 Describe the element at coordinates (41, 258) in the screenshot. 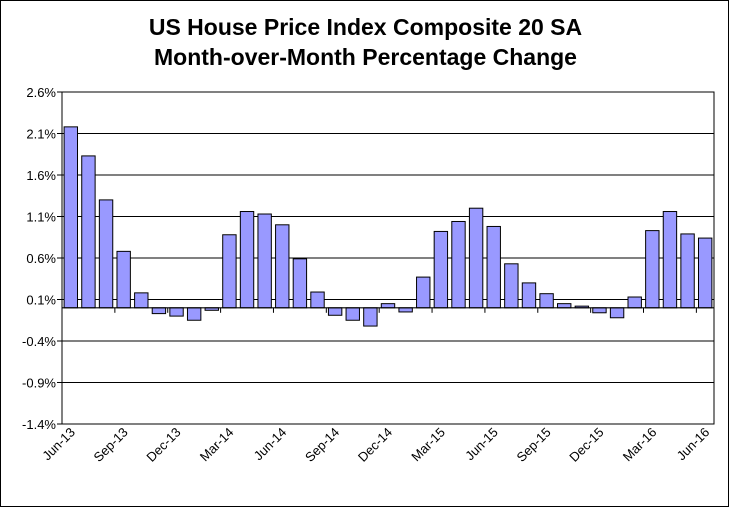

I see `y-tick-label: 0.6%` at that location.